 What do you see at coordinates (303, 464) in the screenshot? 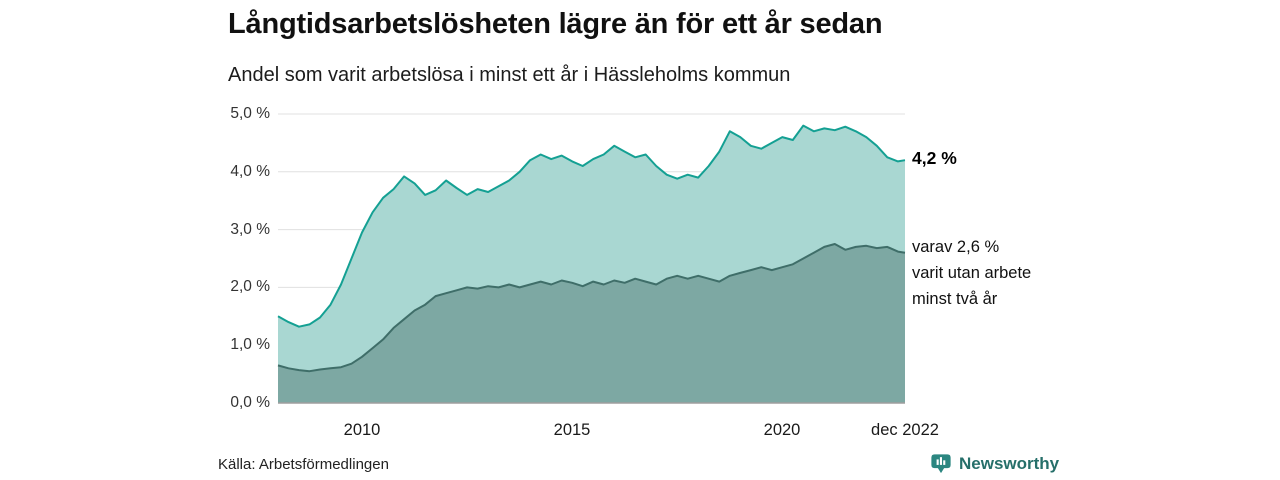
I see `source-note: Källa: Arbetsförmedlingen` at bounding box center [303, 464].